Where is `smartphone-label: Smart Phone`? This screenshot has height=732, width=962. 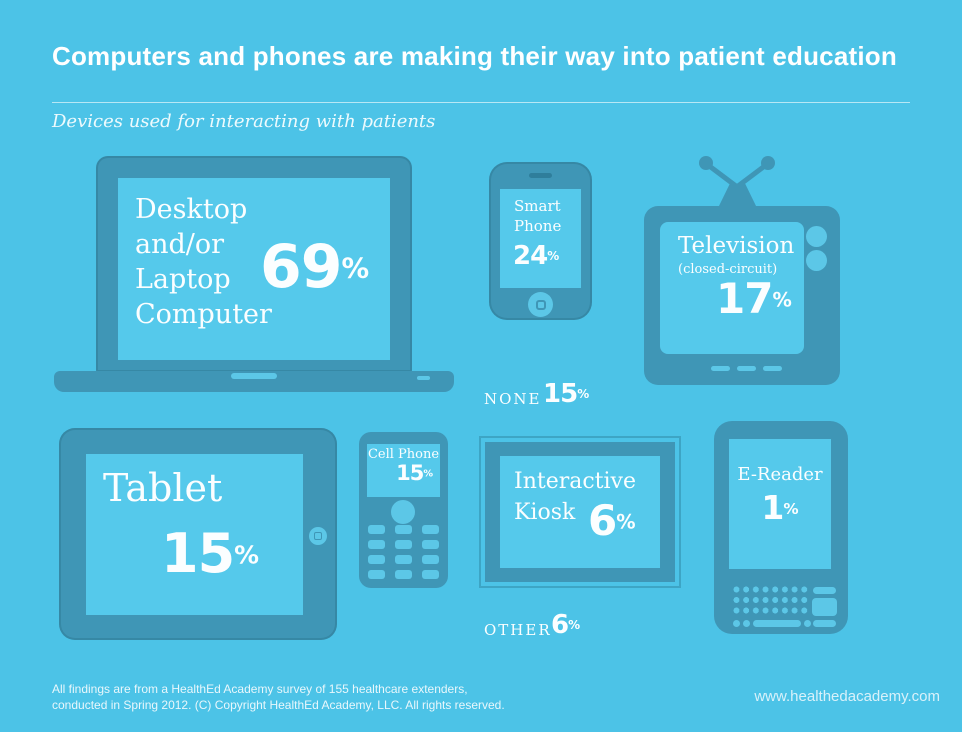 smartphone-label: Smart Phone is located at coordinates (538, 216).